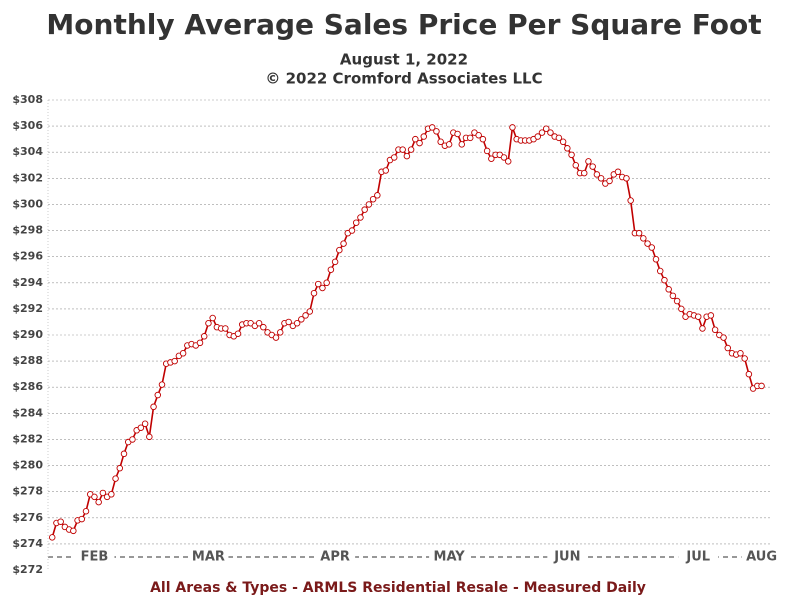 The width and height of the screenshot is (802, 606). I want to click on x-tick-label: JUN, so click(566, 557).